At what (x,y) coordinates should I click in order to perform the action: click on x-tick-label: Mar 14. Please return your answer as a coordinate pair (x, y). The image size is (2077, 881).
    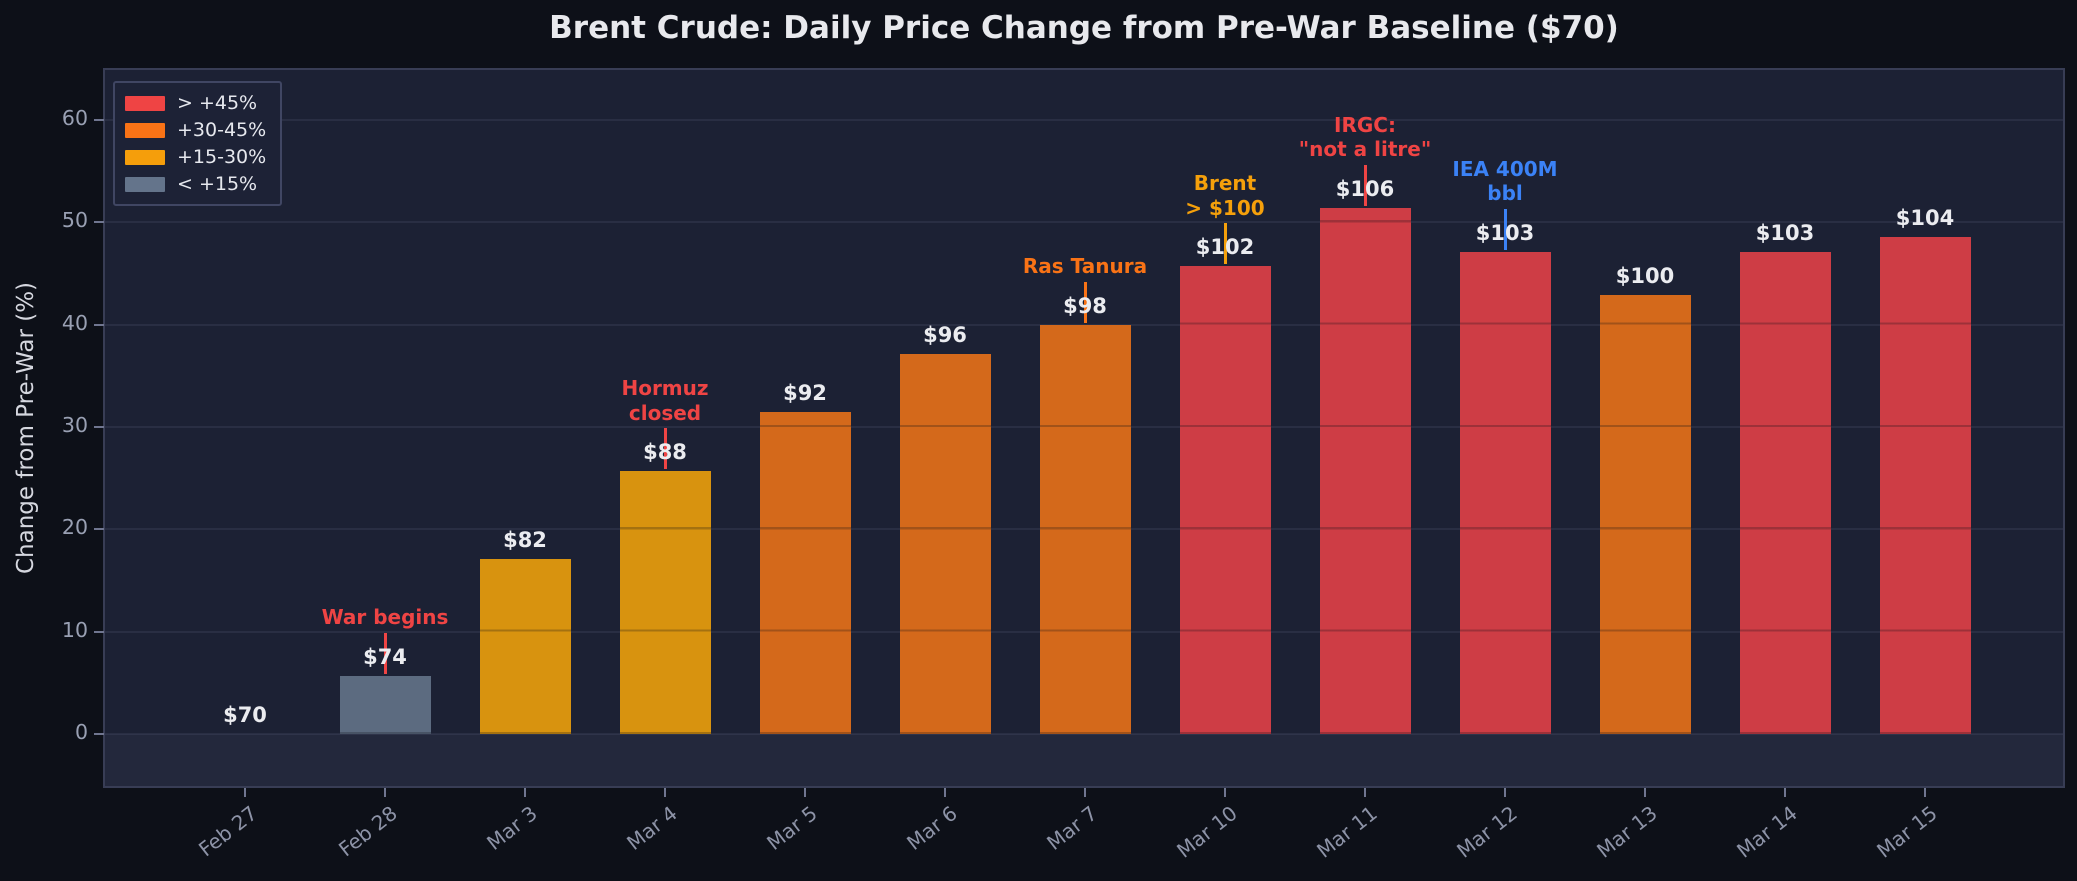
    Looking at the image, I should click on (1767, 832).